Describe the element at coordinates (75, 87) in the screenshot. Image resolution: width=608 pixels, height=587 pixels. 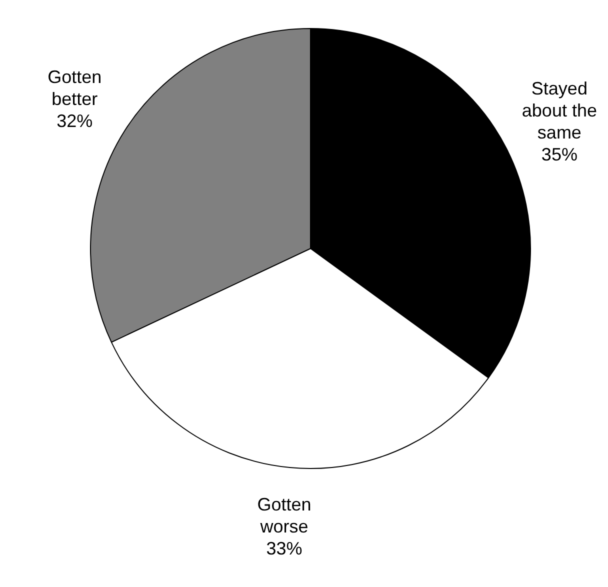
I see `slice-label: Gotten better` at that location.